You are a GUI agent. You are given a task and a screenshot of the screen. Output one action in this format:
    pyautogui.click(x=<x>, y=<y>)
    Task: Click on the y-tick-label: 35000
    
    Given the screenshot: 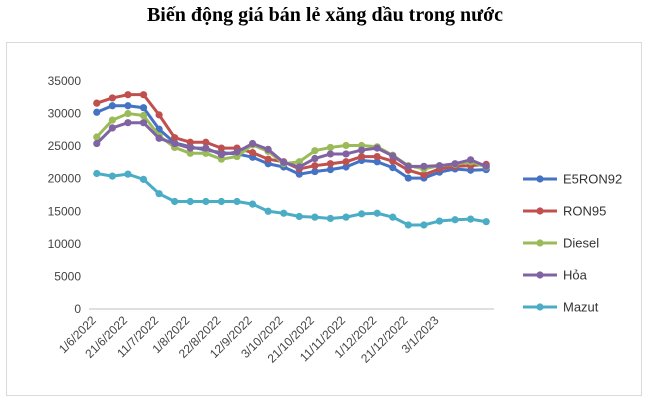 What is the action you would take?
    pyautogui.click(x=65, y=81)
    